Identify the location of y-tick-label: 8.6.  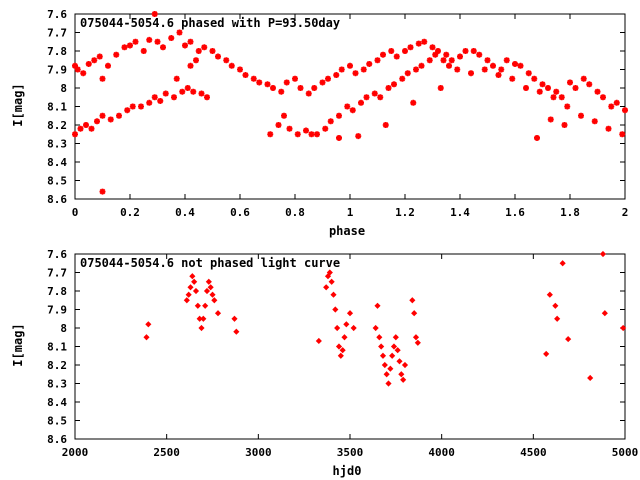
(57, 439).